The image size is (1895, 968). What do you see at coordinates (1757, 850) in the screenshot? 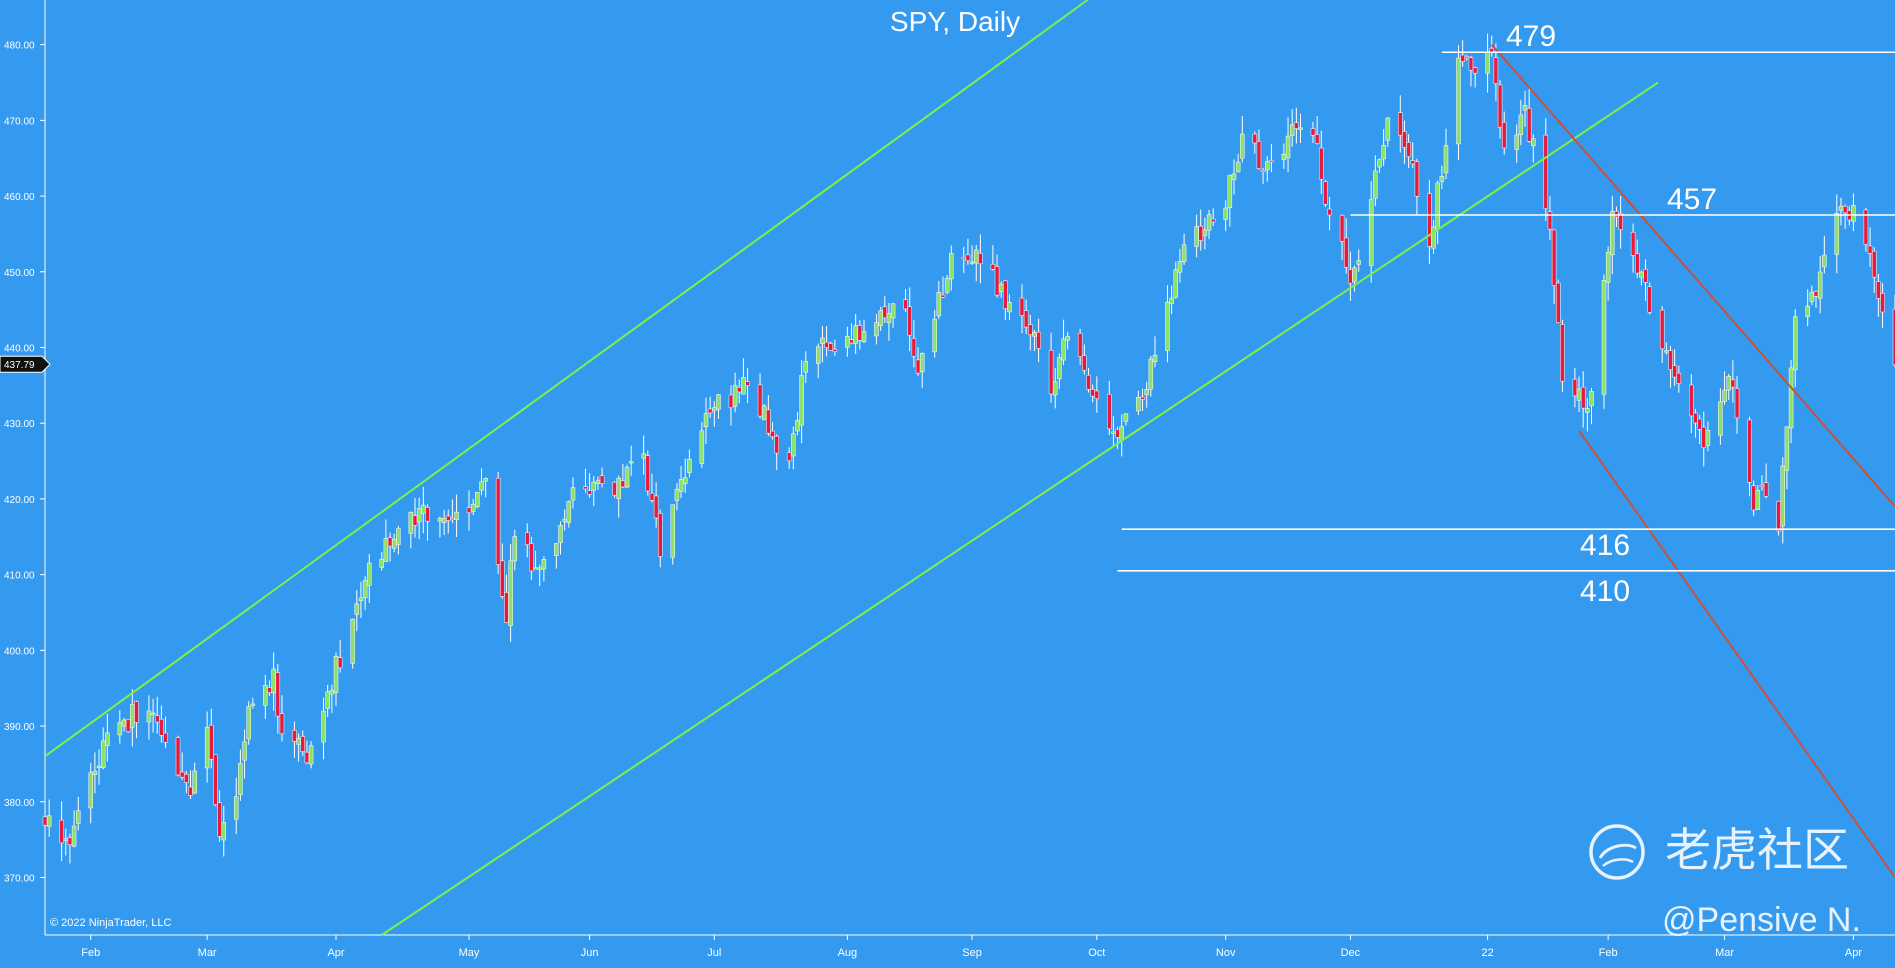
I see `watermark-brand: 老虎社区` at bounding box center [1757, 850].